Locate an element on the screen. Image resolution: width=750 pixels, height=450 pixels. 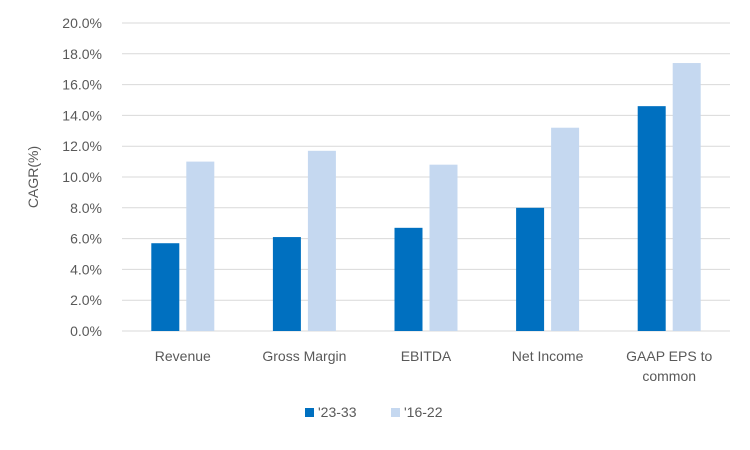
y-tick-label-7: 14.0% is located at coordinates (82, 115).